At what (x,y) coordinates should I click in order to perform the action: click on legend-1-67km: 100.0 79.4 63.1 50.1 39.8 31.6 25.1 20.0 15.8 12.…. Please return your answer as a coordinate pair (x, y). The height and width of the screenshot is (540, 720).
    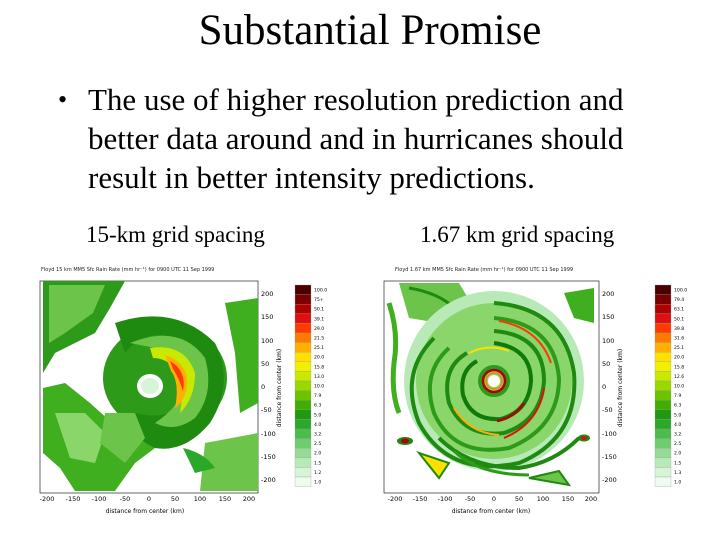
    Looking at the image, I should click on (670, 385).